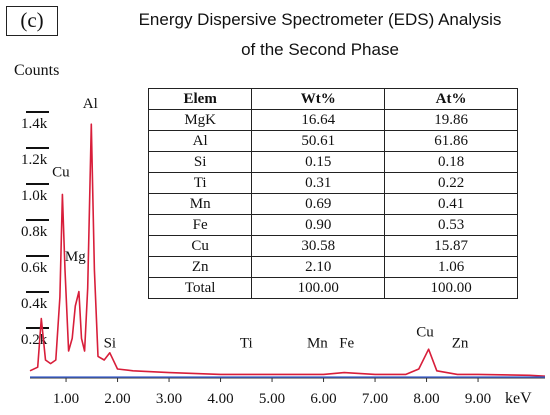 Image resolution: width=550 pixels, height=415 pixels. I want to click on cell-elem: Al, so click(200, 141).